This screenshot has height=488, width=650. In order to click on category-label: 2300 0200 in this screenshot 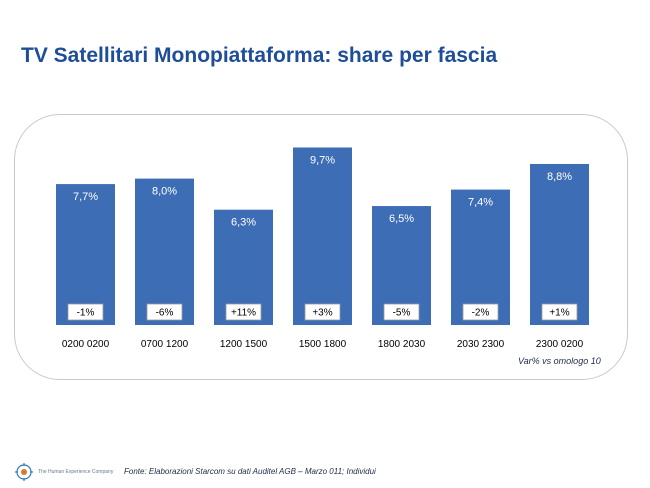, I will do `click(560, 344)`.